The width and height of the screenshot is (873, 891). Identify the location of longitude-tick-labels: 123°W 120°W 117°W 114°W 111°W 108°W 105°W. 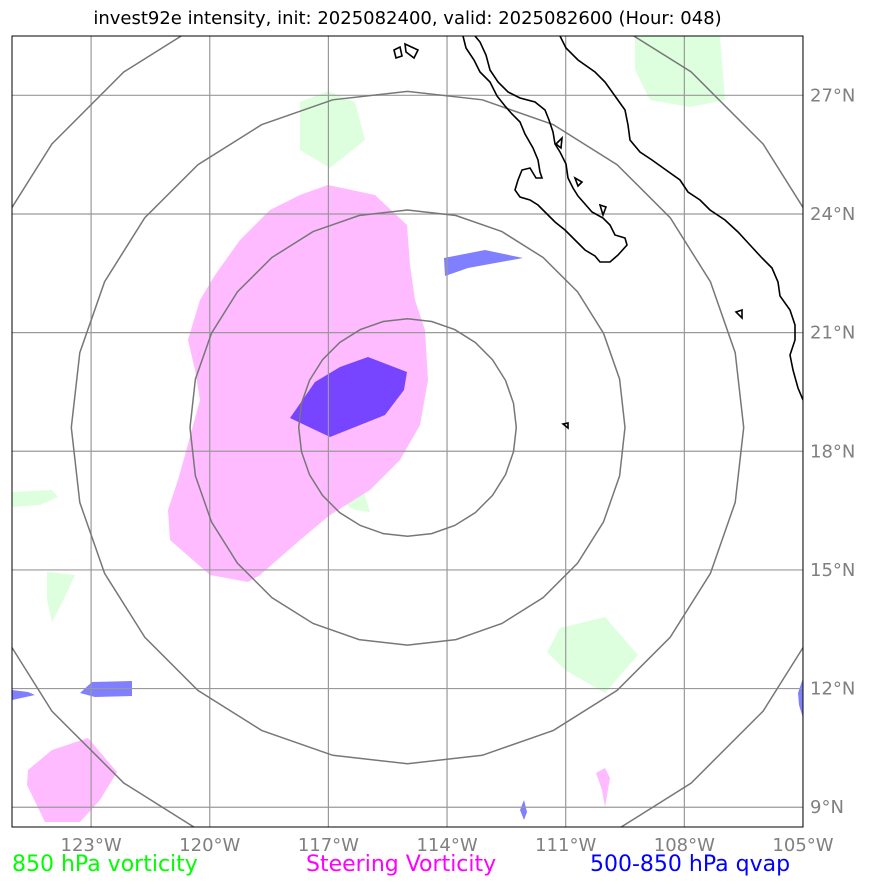
(447, 845).